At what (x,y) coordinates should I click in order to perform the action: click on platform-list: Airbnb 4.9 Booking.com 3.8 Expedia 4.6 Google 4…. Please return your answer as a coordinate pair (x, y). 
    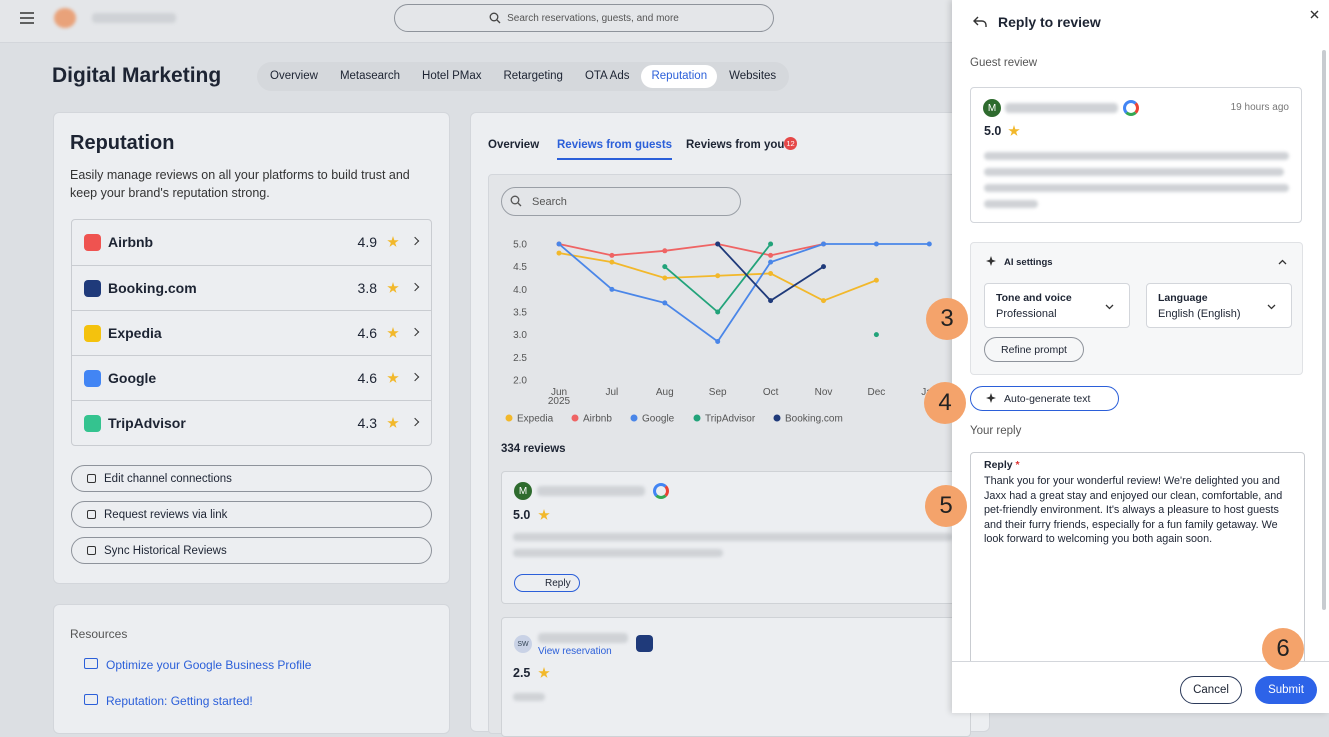
    Looking at the image, I should click on (251, 332).